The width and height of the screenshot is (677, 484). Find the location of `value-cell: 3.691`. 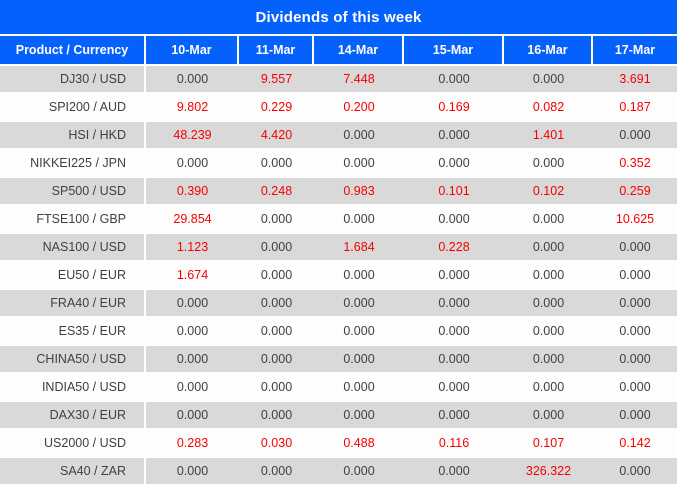

value-cell: 3.691 is located at coordinates (635, 79).